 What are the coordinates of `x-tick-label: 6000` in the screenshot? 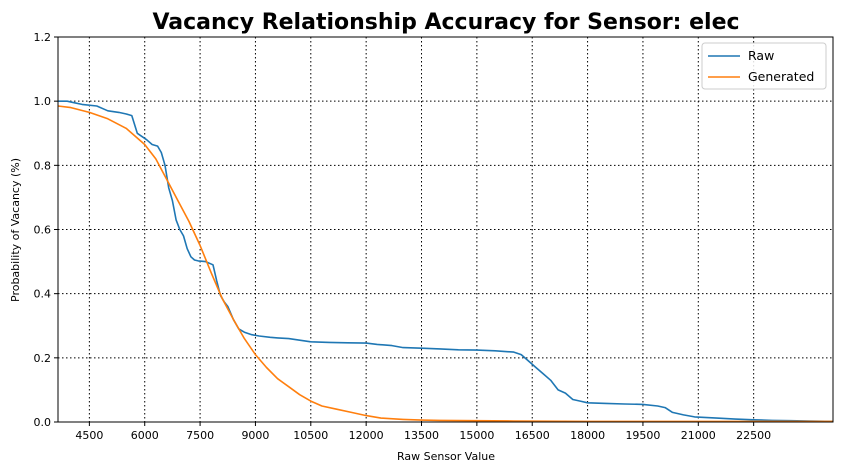 It's located at (145, 435).